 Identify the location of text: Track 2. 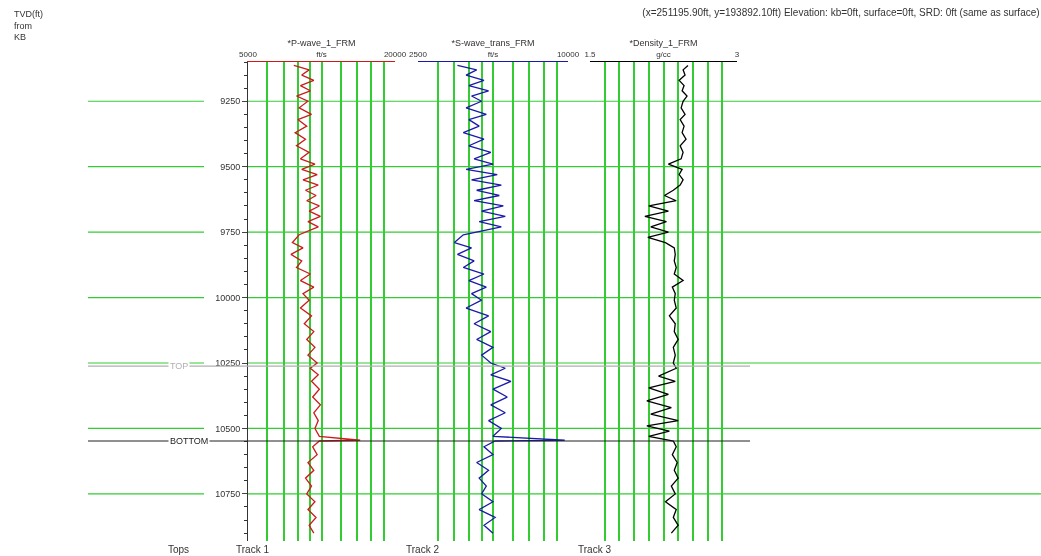
(423, 549).